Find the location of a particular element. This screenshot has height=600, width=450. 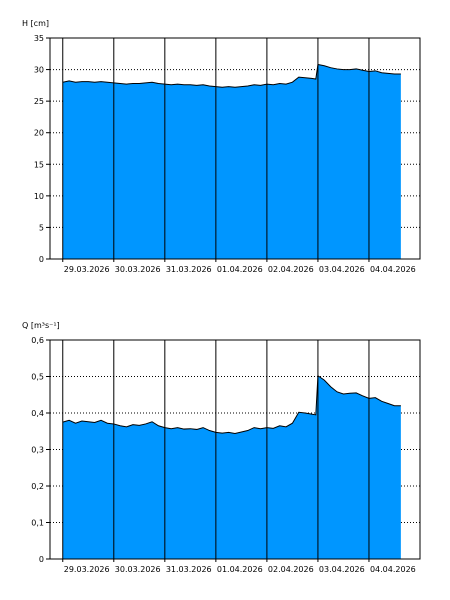

y-tick-label: 20 is located at coordinates (39, 133).